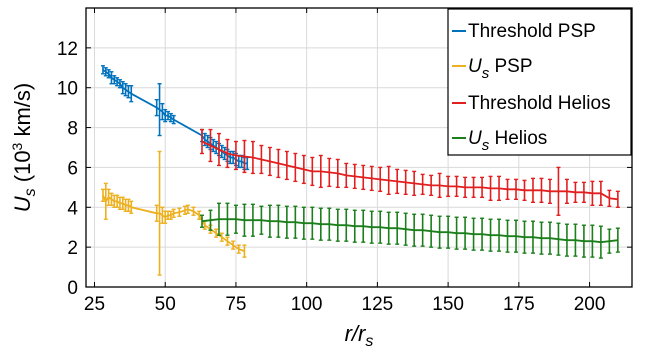  What do you see at coordinates (22, 204) in the screenshot?
I see `y-axis-label-main: U` at bounding box center [22, 204].